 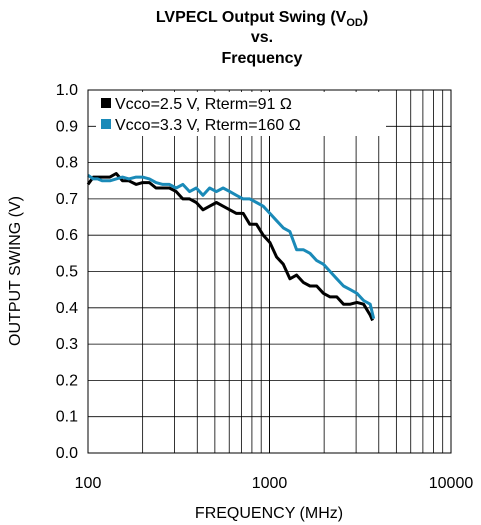 What do you see at coordinates (15, 271) in the screenshot?
I see `y-axis-label: OUTPUT SWING (V)` at bounding box center [15, 271].